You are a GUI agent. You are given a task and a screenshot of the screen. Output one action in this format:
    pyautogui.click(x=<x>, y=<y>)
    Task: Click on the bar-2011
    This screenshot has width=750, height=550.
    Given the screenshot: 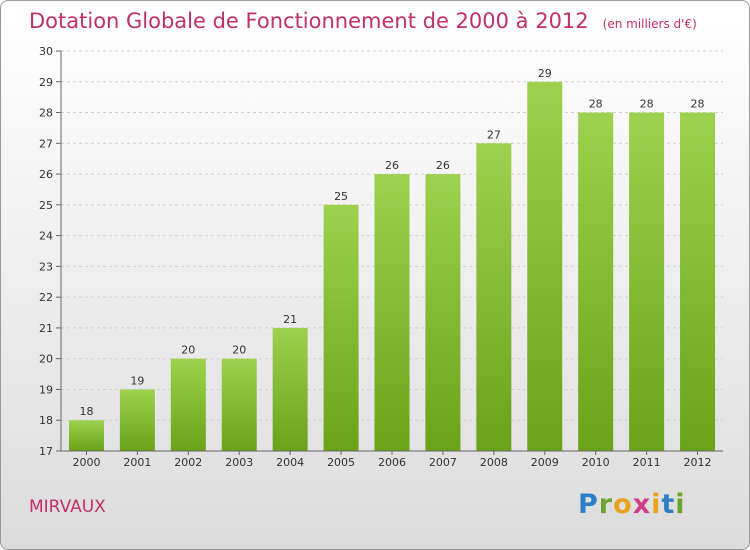 What is the action you would take?
    pyautogui.click(x=647, y=282)
    